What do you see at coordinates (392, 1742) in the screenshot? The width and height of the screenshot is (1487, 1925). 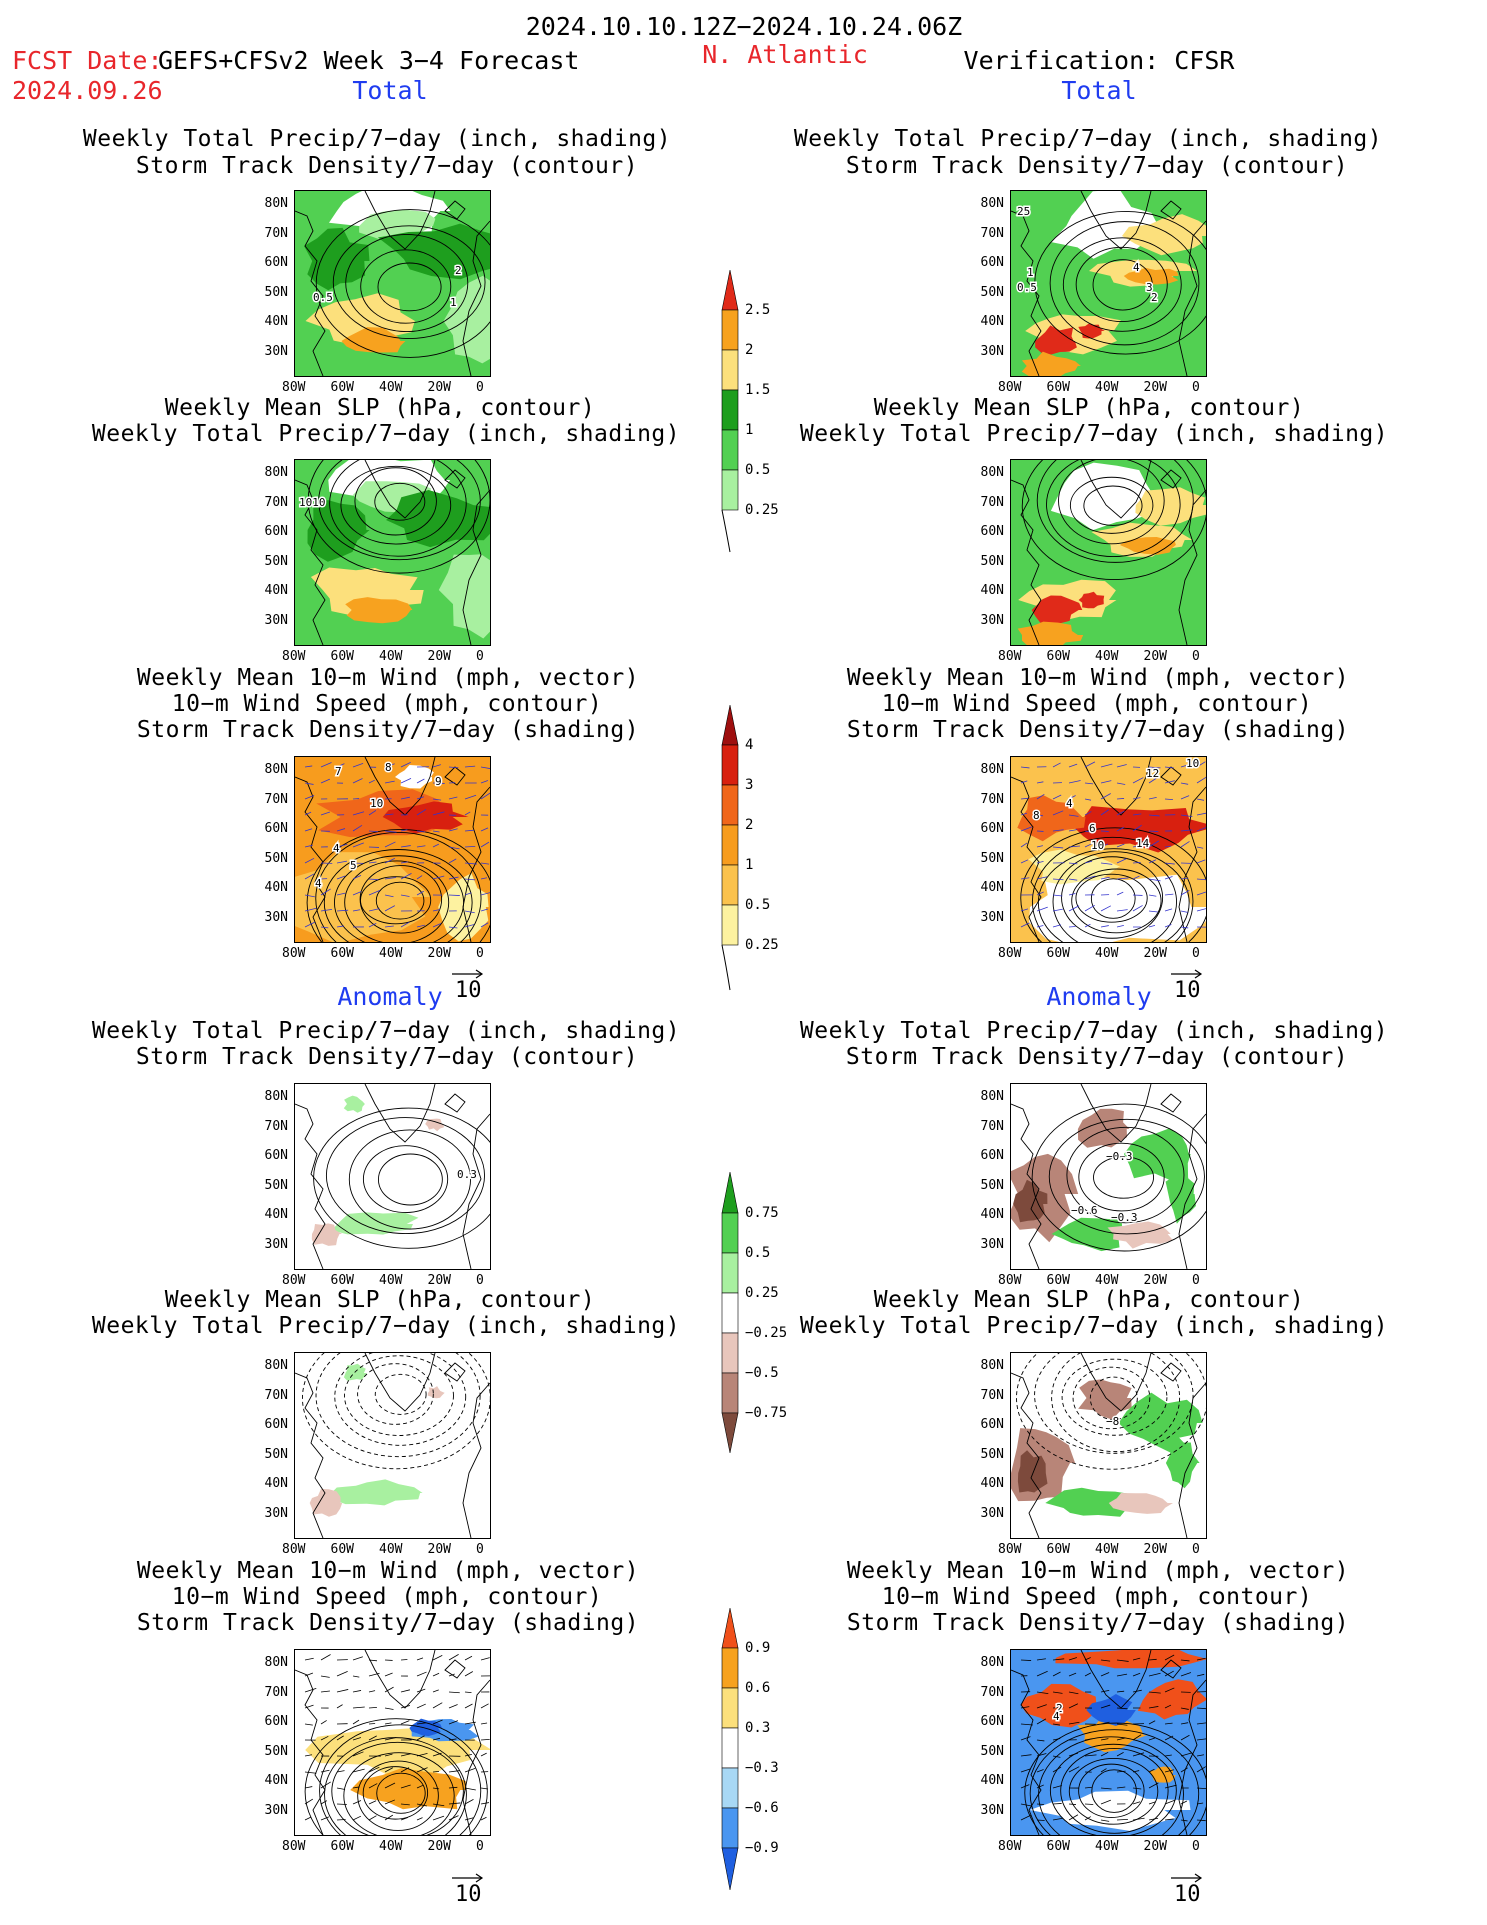 I see `fc-wind-anom-map` at bounding box center [392, 1742].